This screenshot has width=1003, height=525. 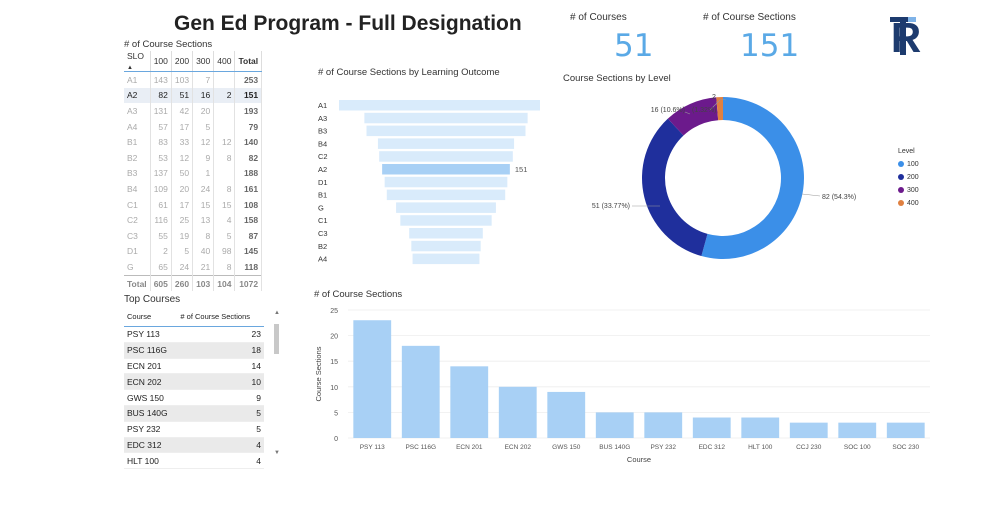 I want to click on slo-cell: 40, so click(x=203, y=251).